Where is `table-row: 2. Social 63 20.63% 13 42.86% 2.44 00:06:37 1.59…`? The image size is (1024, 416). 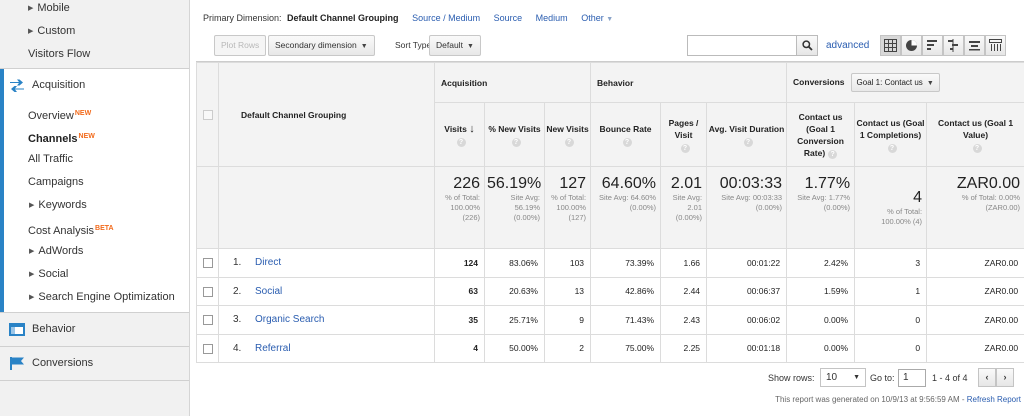 table-row: 2. Social 63 20.63% 13 42.86% 2.44 00:06:37 1.59… is located at coordinates (610, 291).